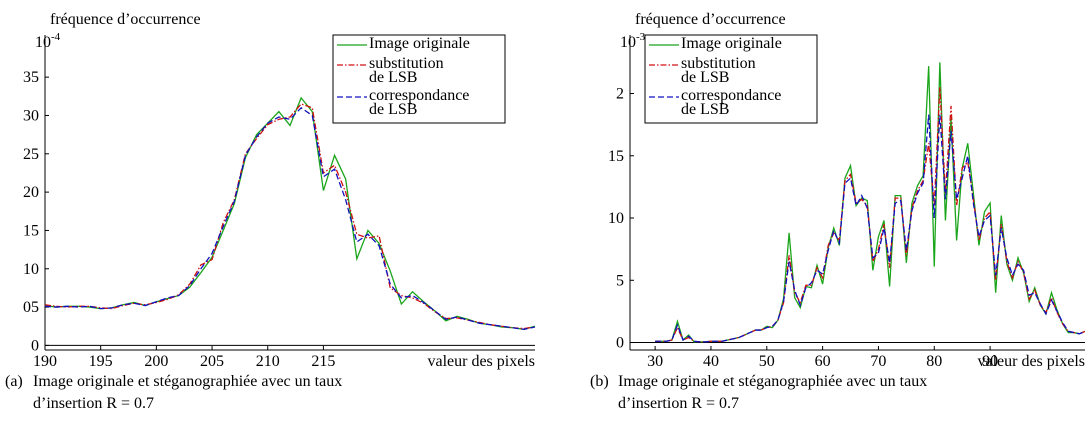 Image resolution: width=1090 pixels, height=425 pixels. I want to click on y-multiplier: 10-4, so click(48, 41).